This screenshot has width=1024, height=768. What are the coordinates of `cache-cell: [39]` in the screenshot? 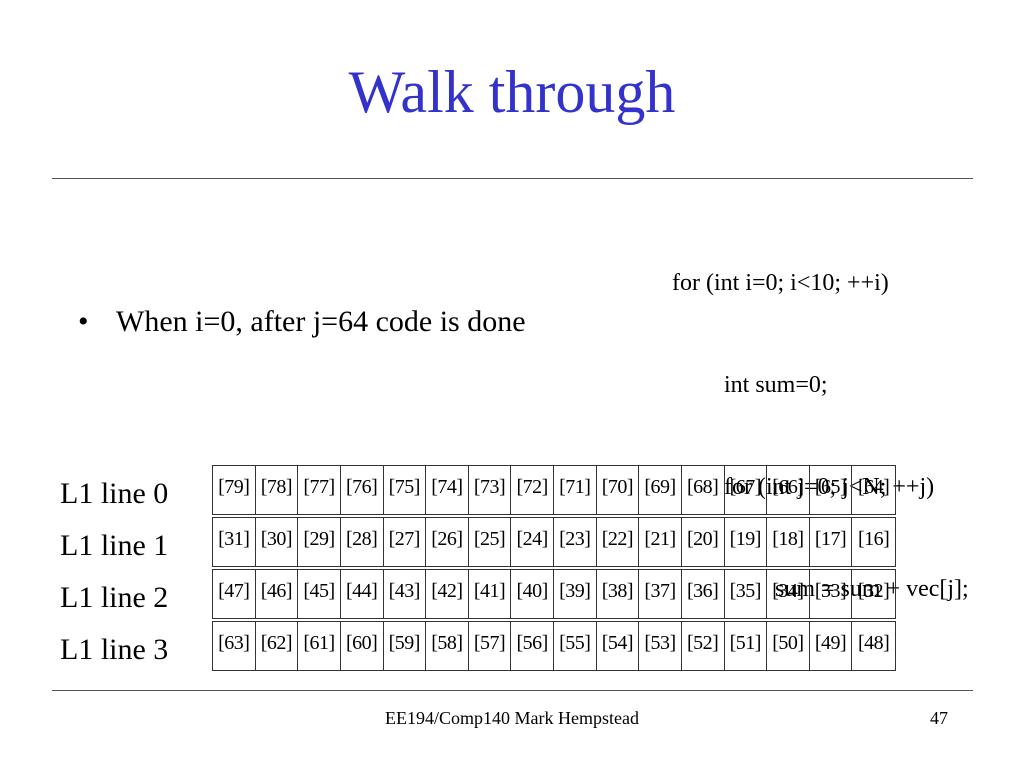 It's located at (575, 594).